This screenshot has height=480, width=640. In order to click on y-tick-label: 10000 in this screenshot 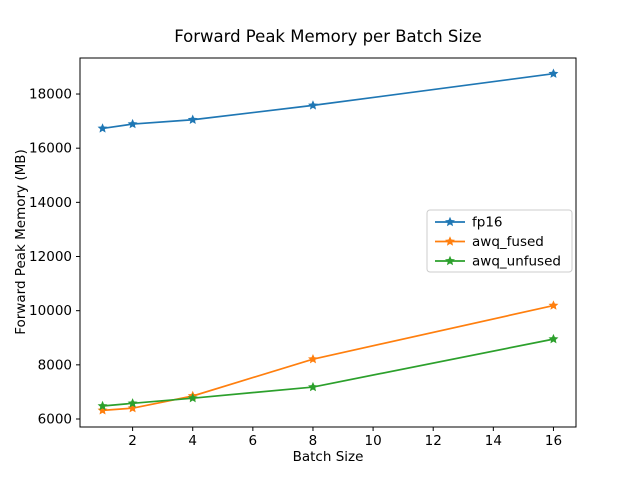, I will do `click(50, 311)`.